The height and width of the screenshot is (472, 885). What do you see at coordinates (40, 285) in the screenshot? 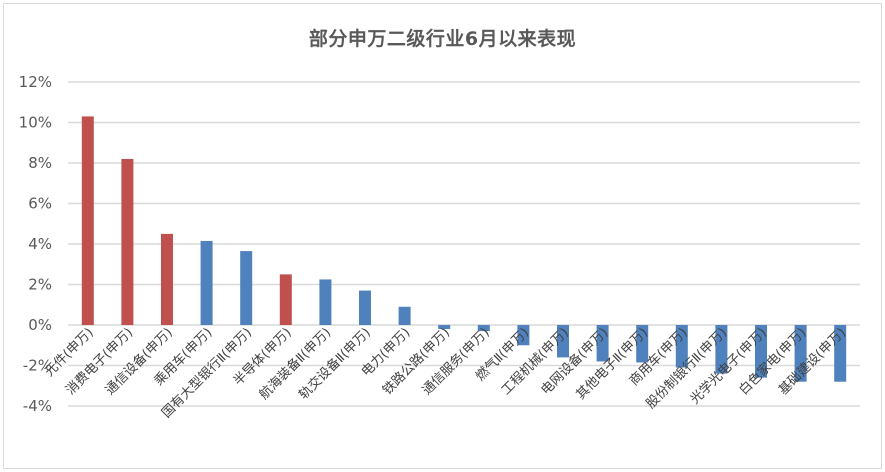
I see `y-tick-label: 2%` at bounding box center [40, 285].